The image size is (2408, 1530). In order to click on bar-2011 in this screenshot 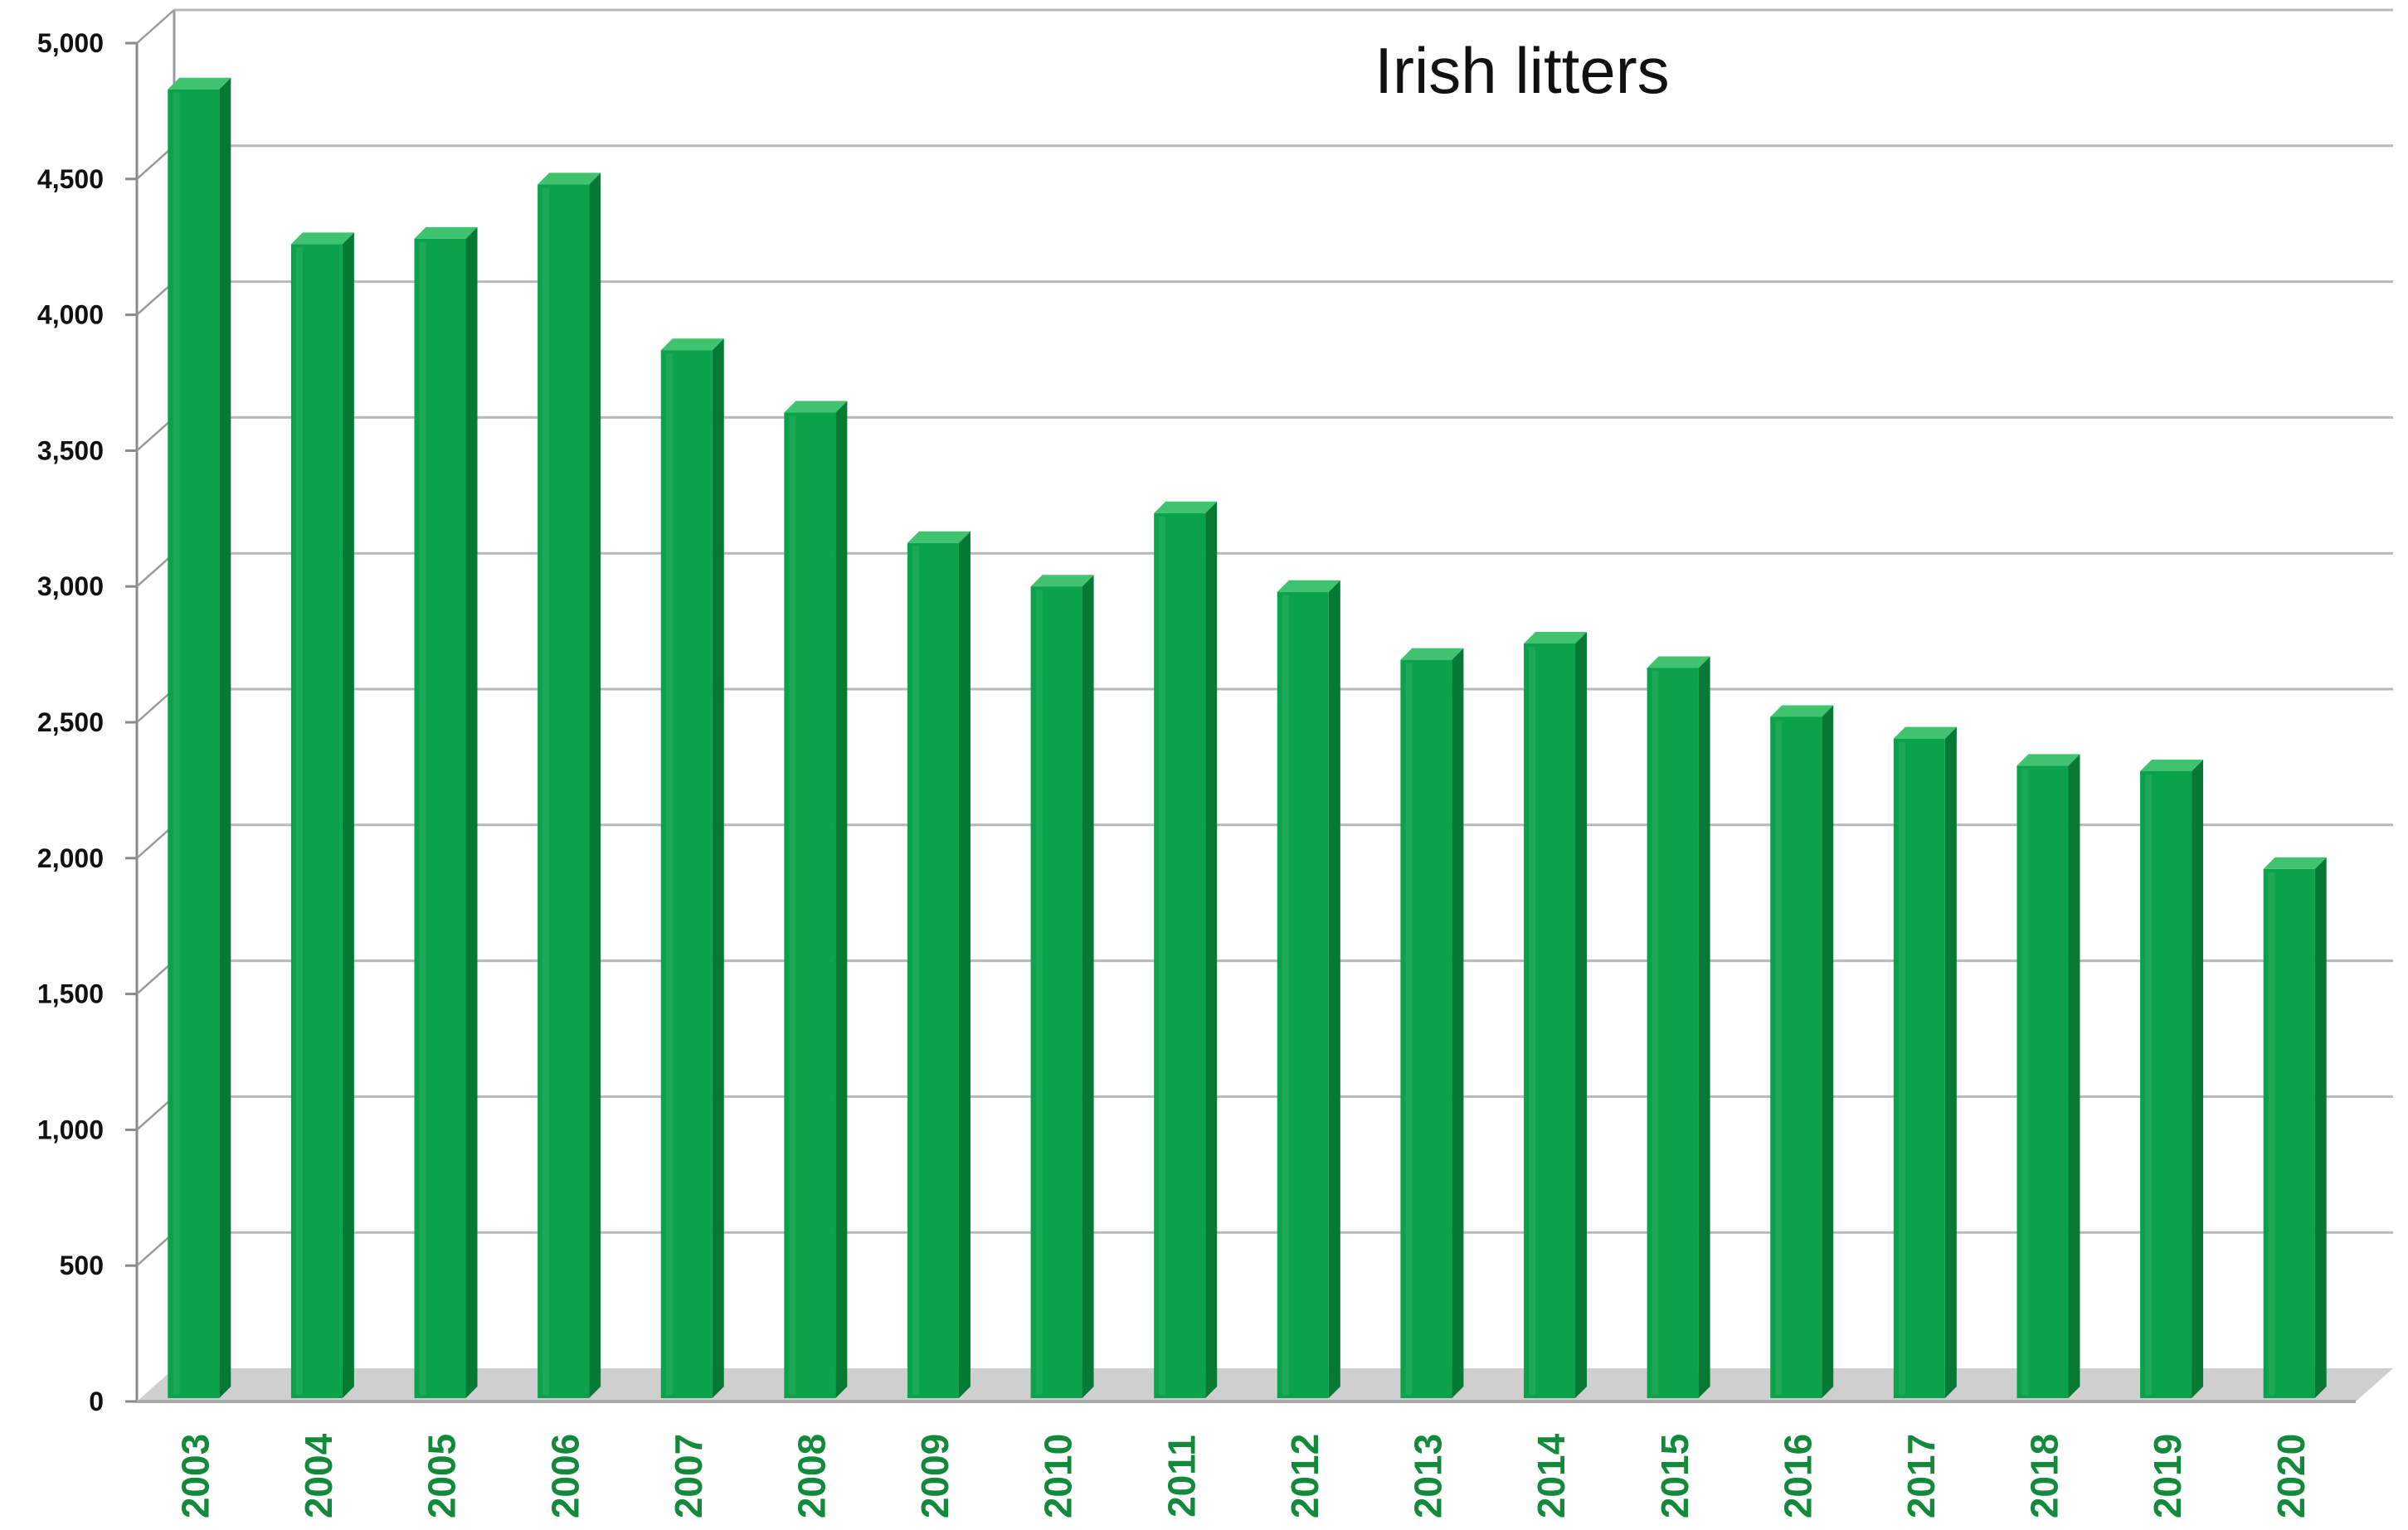, I will do `click(1186, 949)`.